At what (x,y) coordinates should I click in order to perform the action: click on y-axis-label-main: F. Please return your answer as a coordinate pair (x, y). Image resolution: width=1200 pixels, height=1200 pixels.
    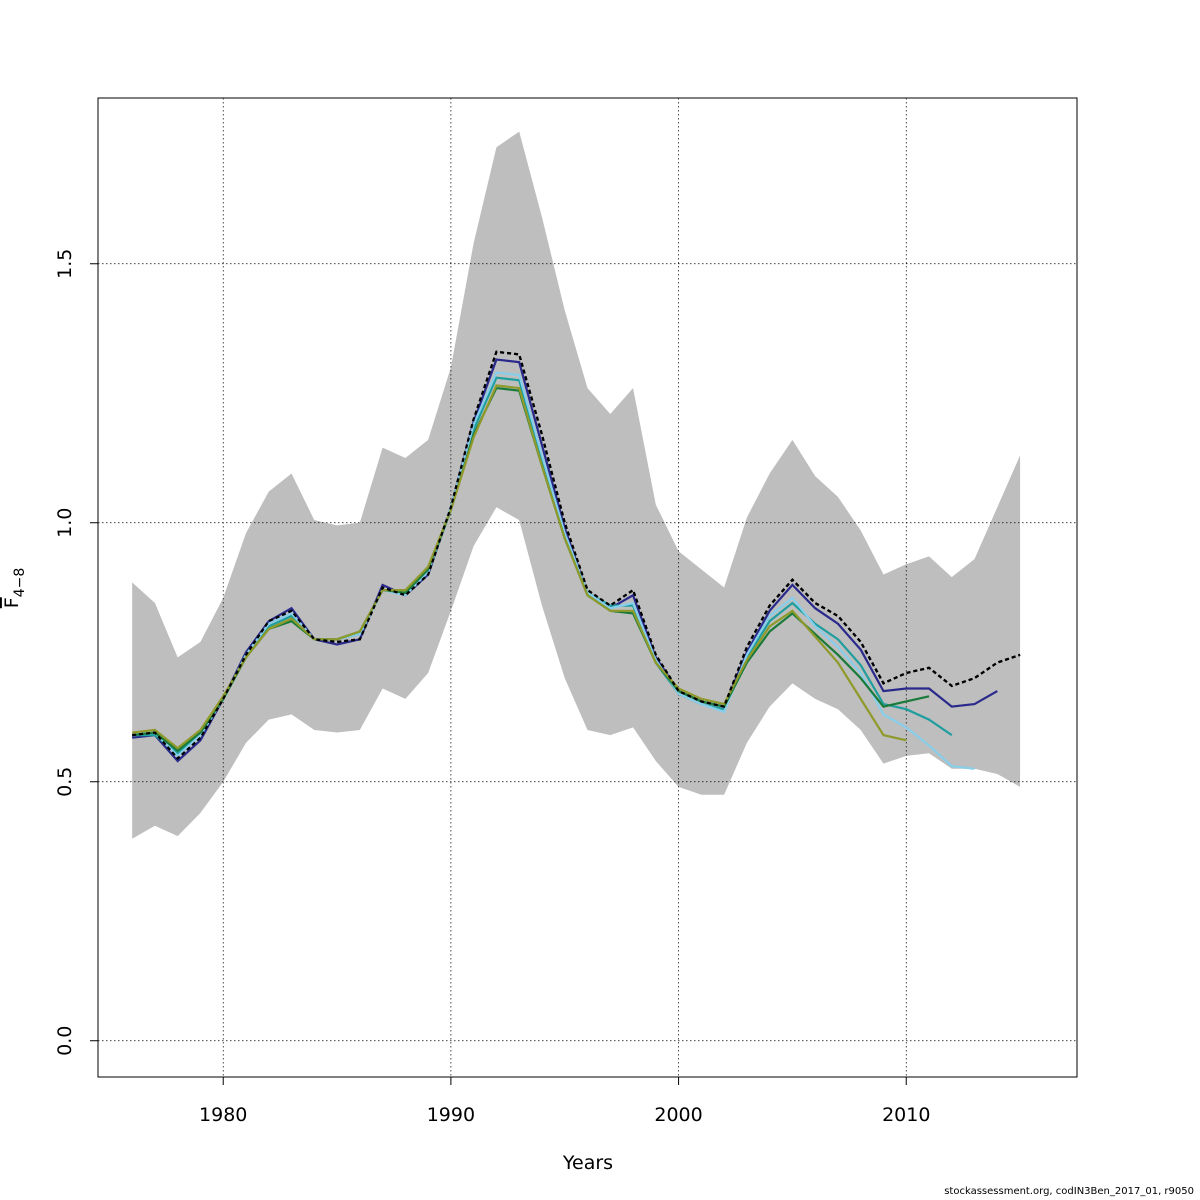
    Looking at the image, I should click on (12, 602).